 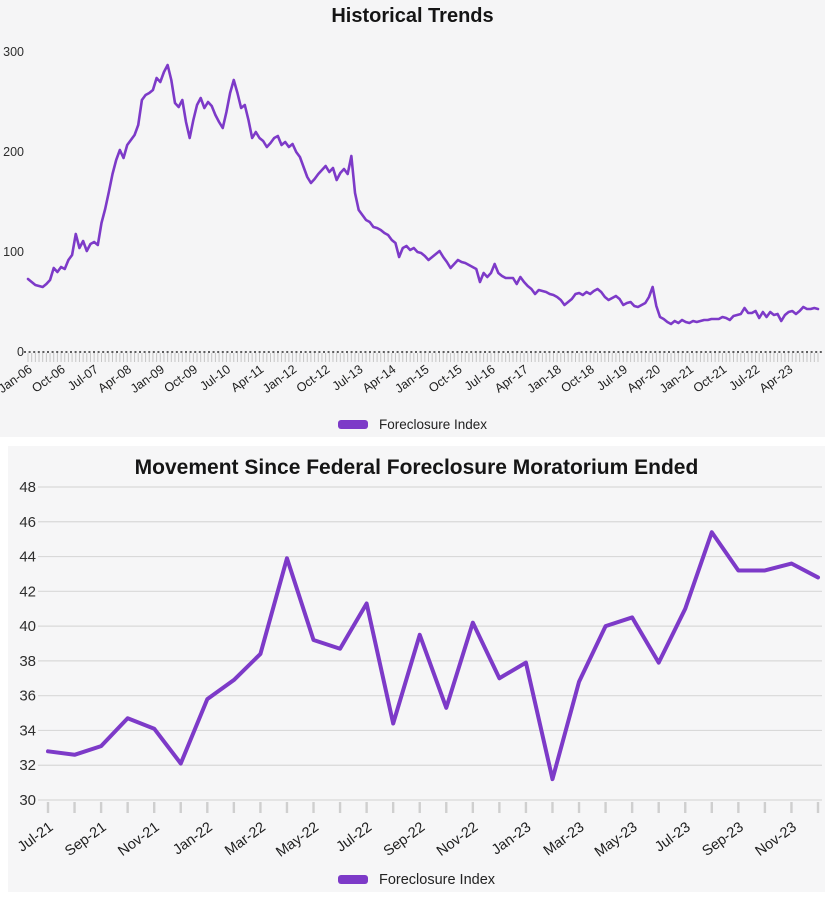 What do you see at coordinates (114, 378) in the screenshot?
I see `x-tick-label: Apr-08` at bounding box center [114, 378].